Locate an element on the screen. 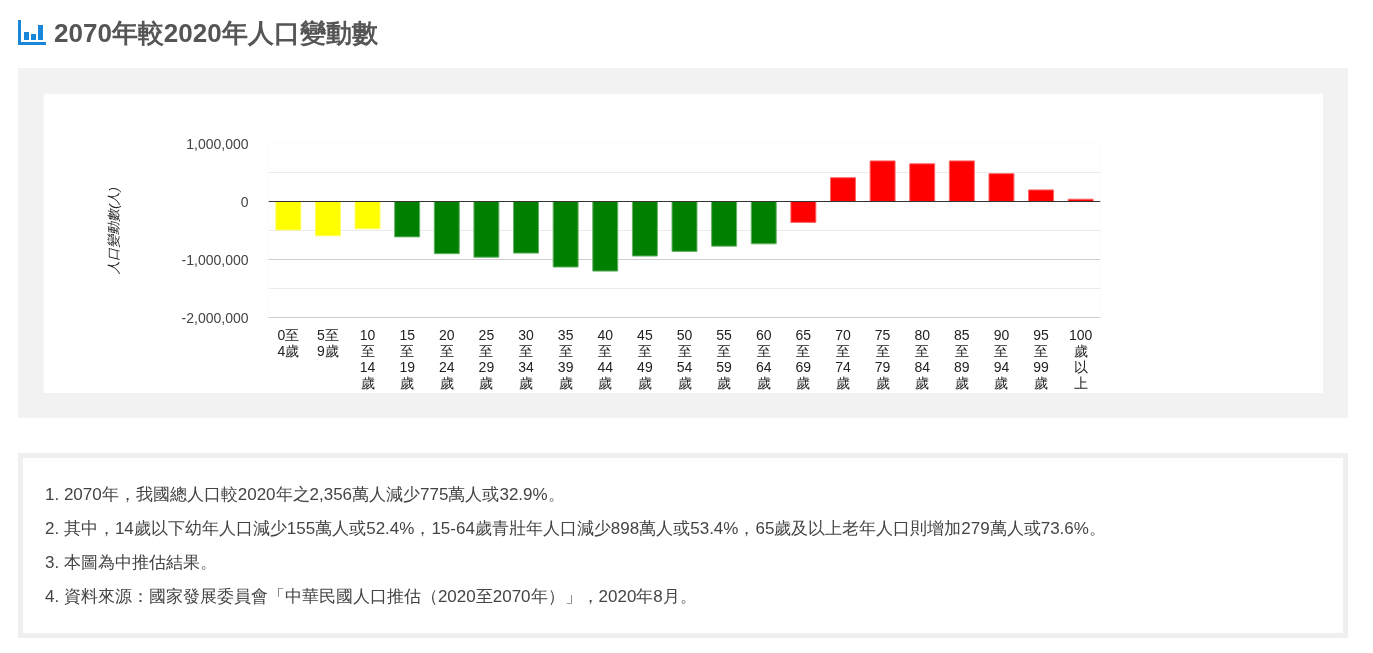 This screenshot has height=653, width=1373. x-tick-label: 95至99歲 is located at coordinates (1041, 358).